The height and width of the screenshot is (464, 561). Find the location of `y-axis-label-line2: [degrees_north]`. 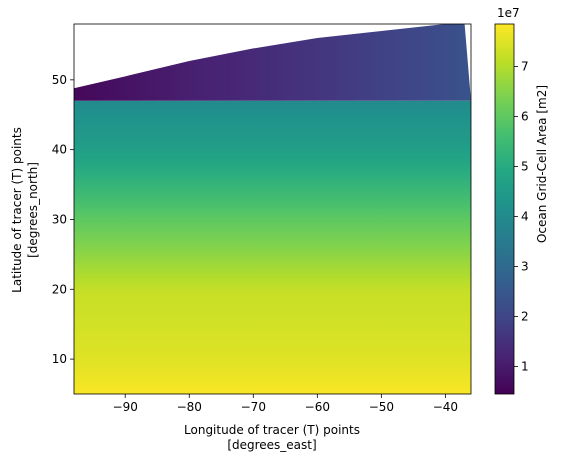

y-axis-label-line2: [degrees_north] is located at coordinates (33, 210).